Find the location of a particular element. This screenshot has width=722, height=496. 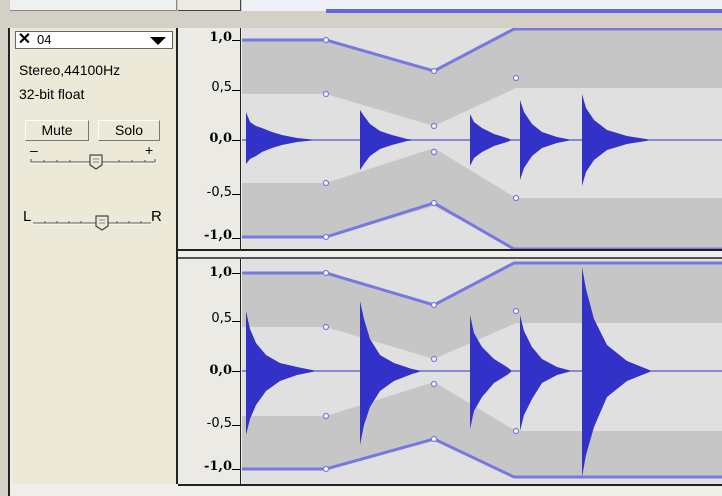

timeline-strip is located at coordinates (361, 9).